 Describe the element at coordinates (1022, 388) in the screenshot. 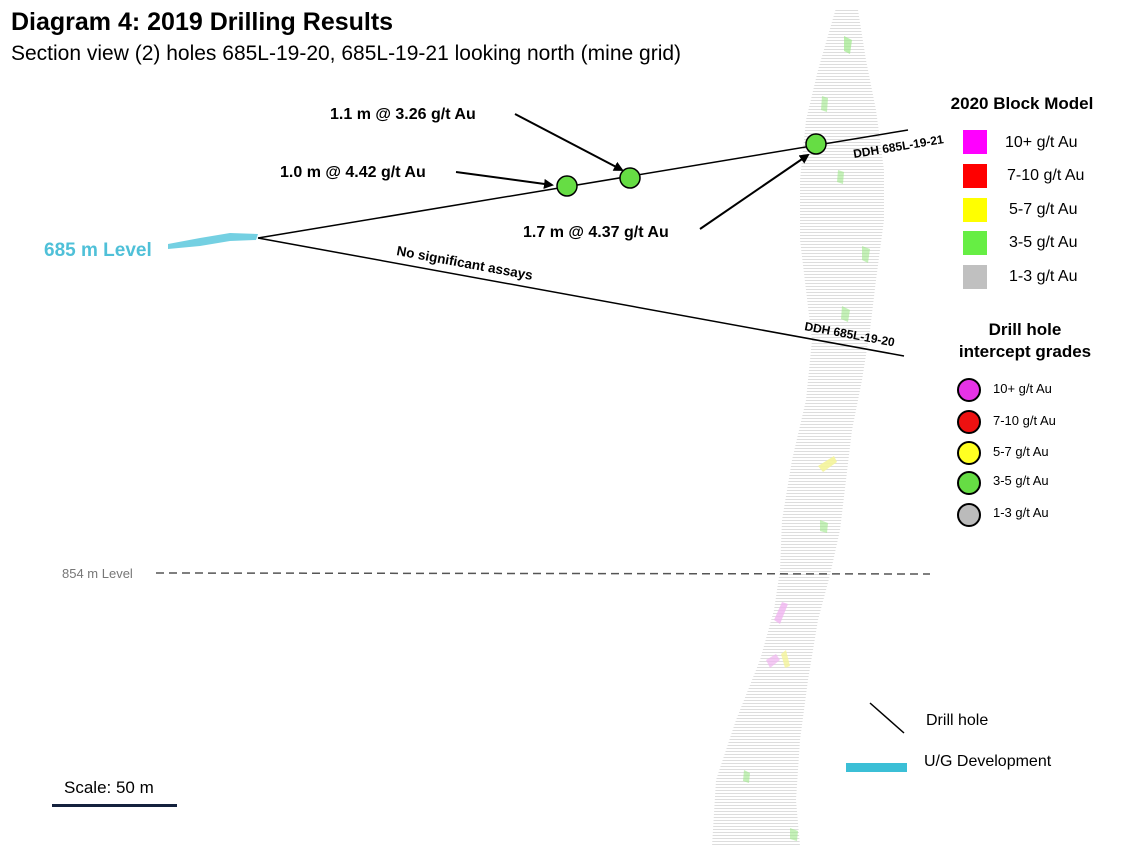

I see `intercept-legend-label-10plus: 10+ g/t Au` at that location.